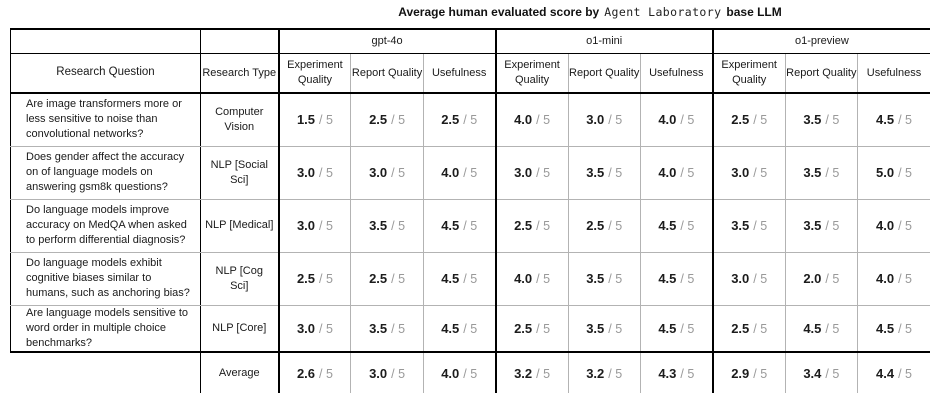  Describe the element at coordinates (667, 373) in the screenshot. I see `score-value: 4.3` at that location.